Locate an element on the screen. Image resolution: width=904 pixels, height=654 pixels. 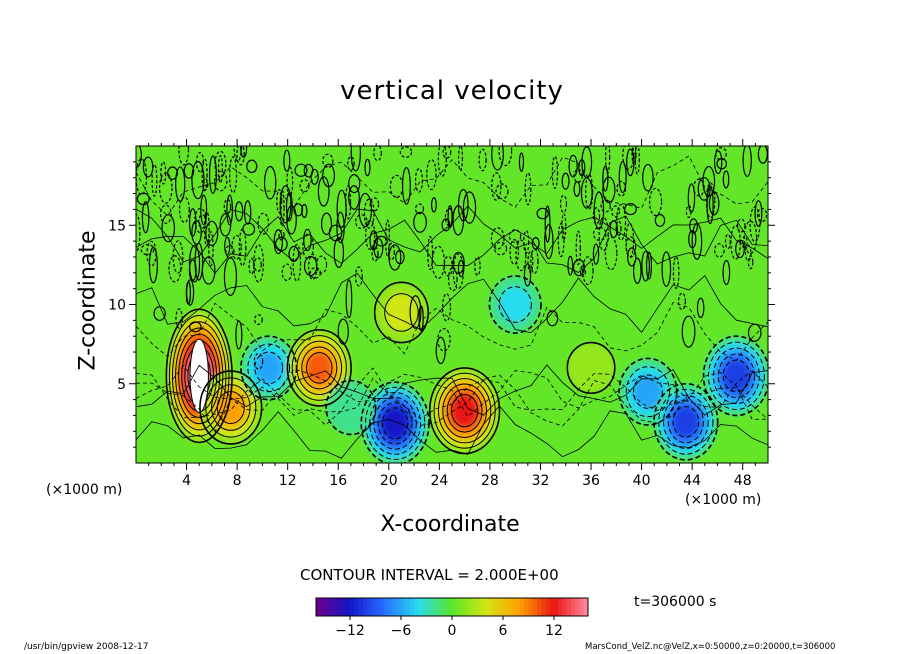
contour-interval: CONTOUR INTERVAL = 2.000E+00 is located at coordinates (429, 575).